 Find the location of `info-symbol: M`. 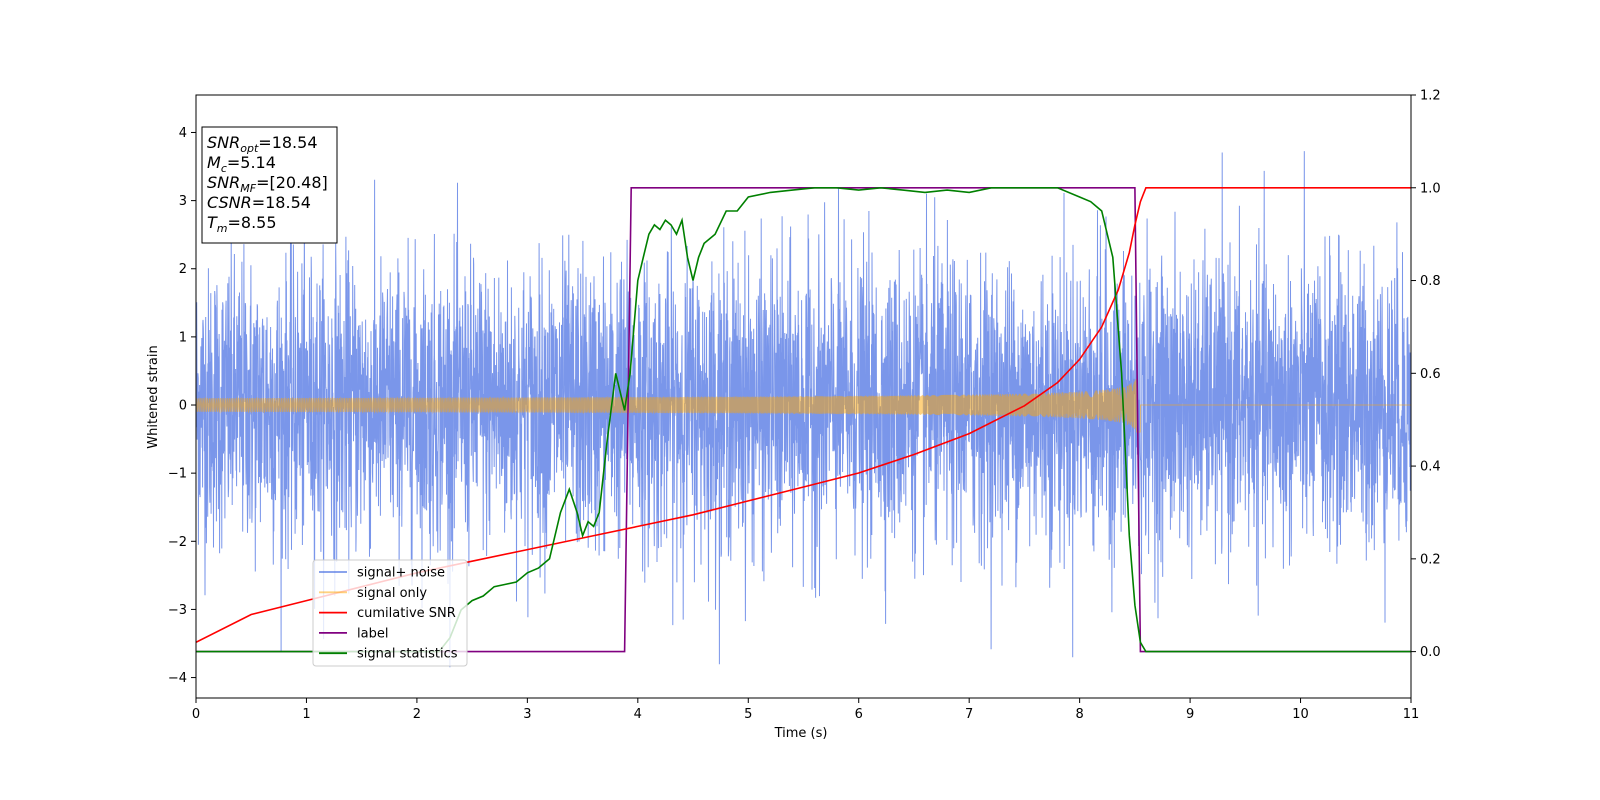

info-symbol: M is located at coordinates (214, 162).